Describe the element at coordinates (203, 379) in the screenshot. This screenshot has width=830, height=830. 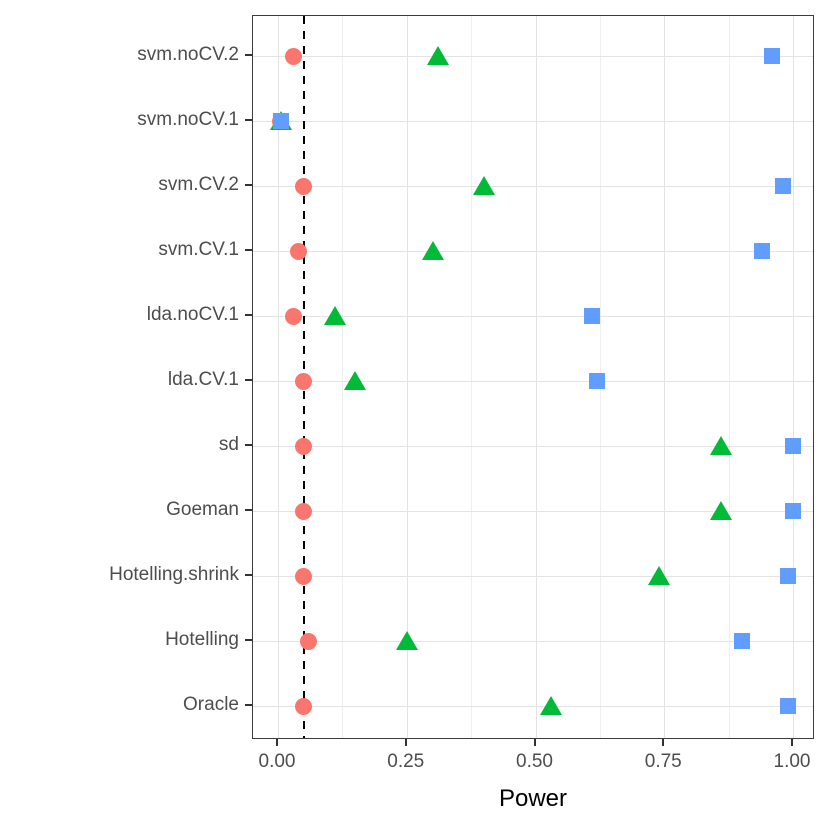
I see `y-axis-tick-label: lda.CV.1` at that location.